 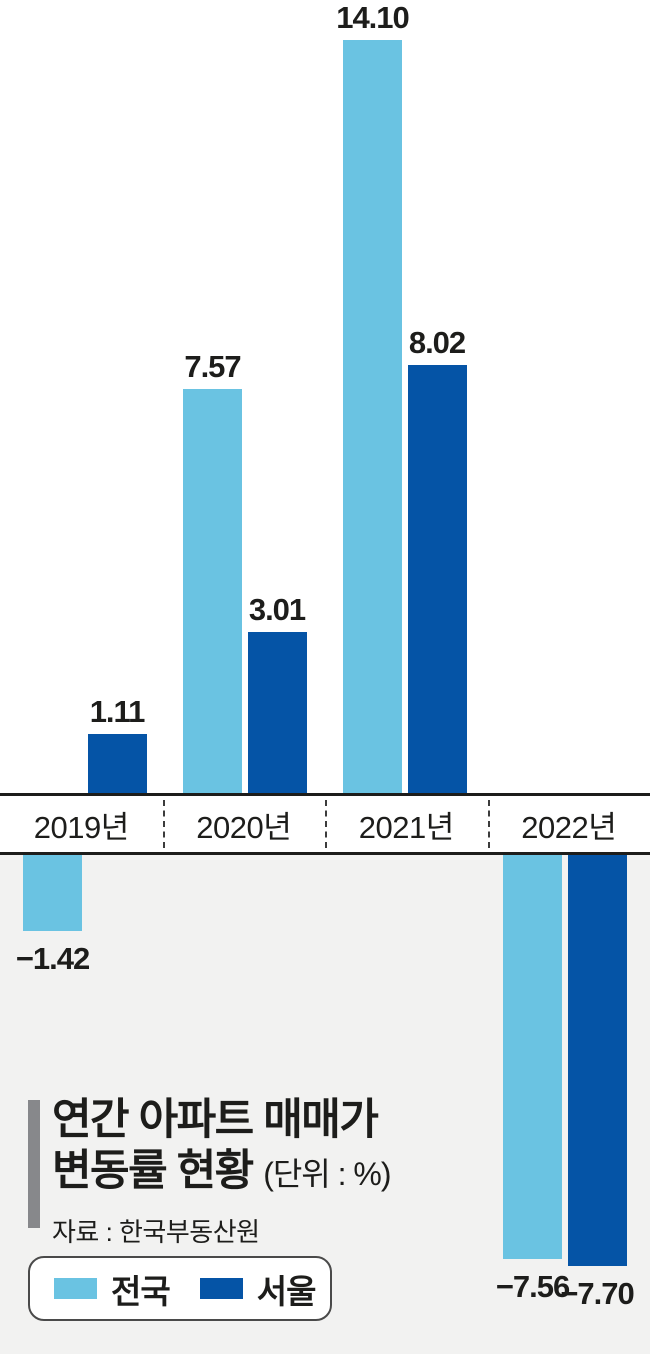 What do you see at coordinates (532, 1057) in the screenshot?
I see `bar-national-2022` at bounding box center [532, 1057].